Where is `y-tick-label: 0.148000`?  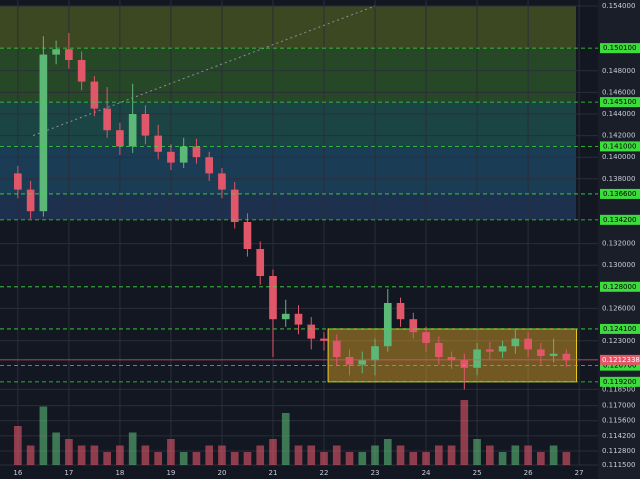 y-tick-label: 0.148000 is located at coordinates (618, 71).